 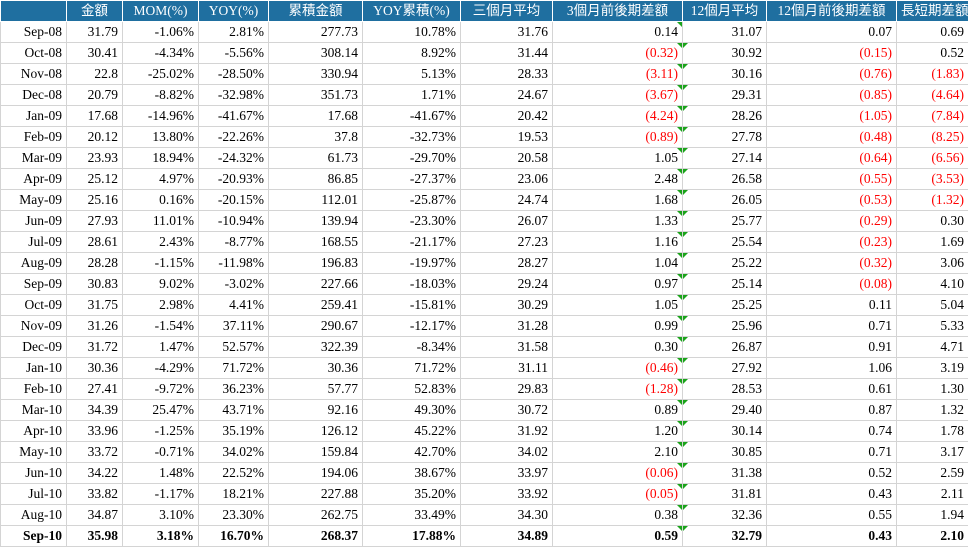 What do you see at coordinates (725, 242) in the screenshot?
I see `cell-12m-avg: 25.54` at bounding box center [725, 242].